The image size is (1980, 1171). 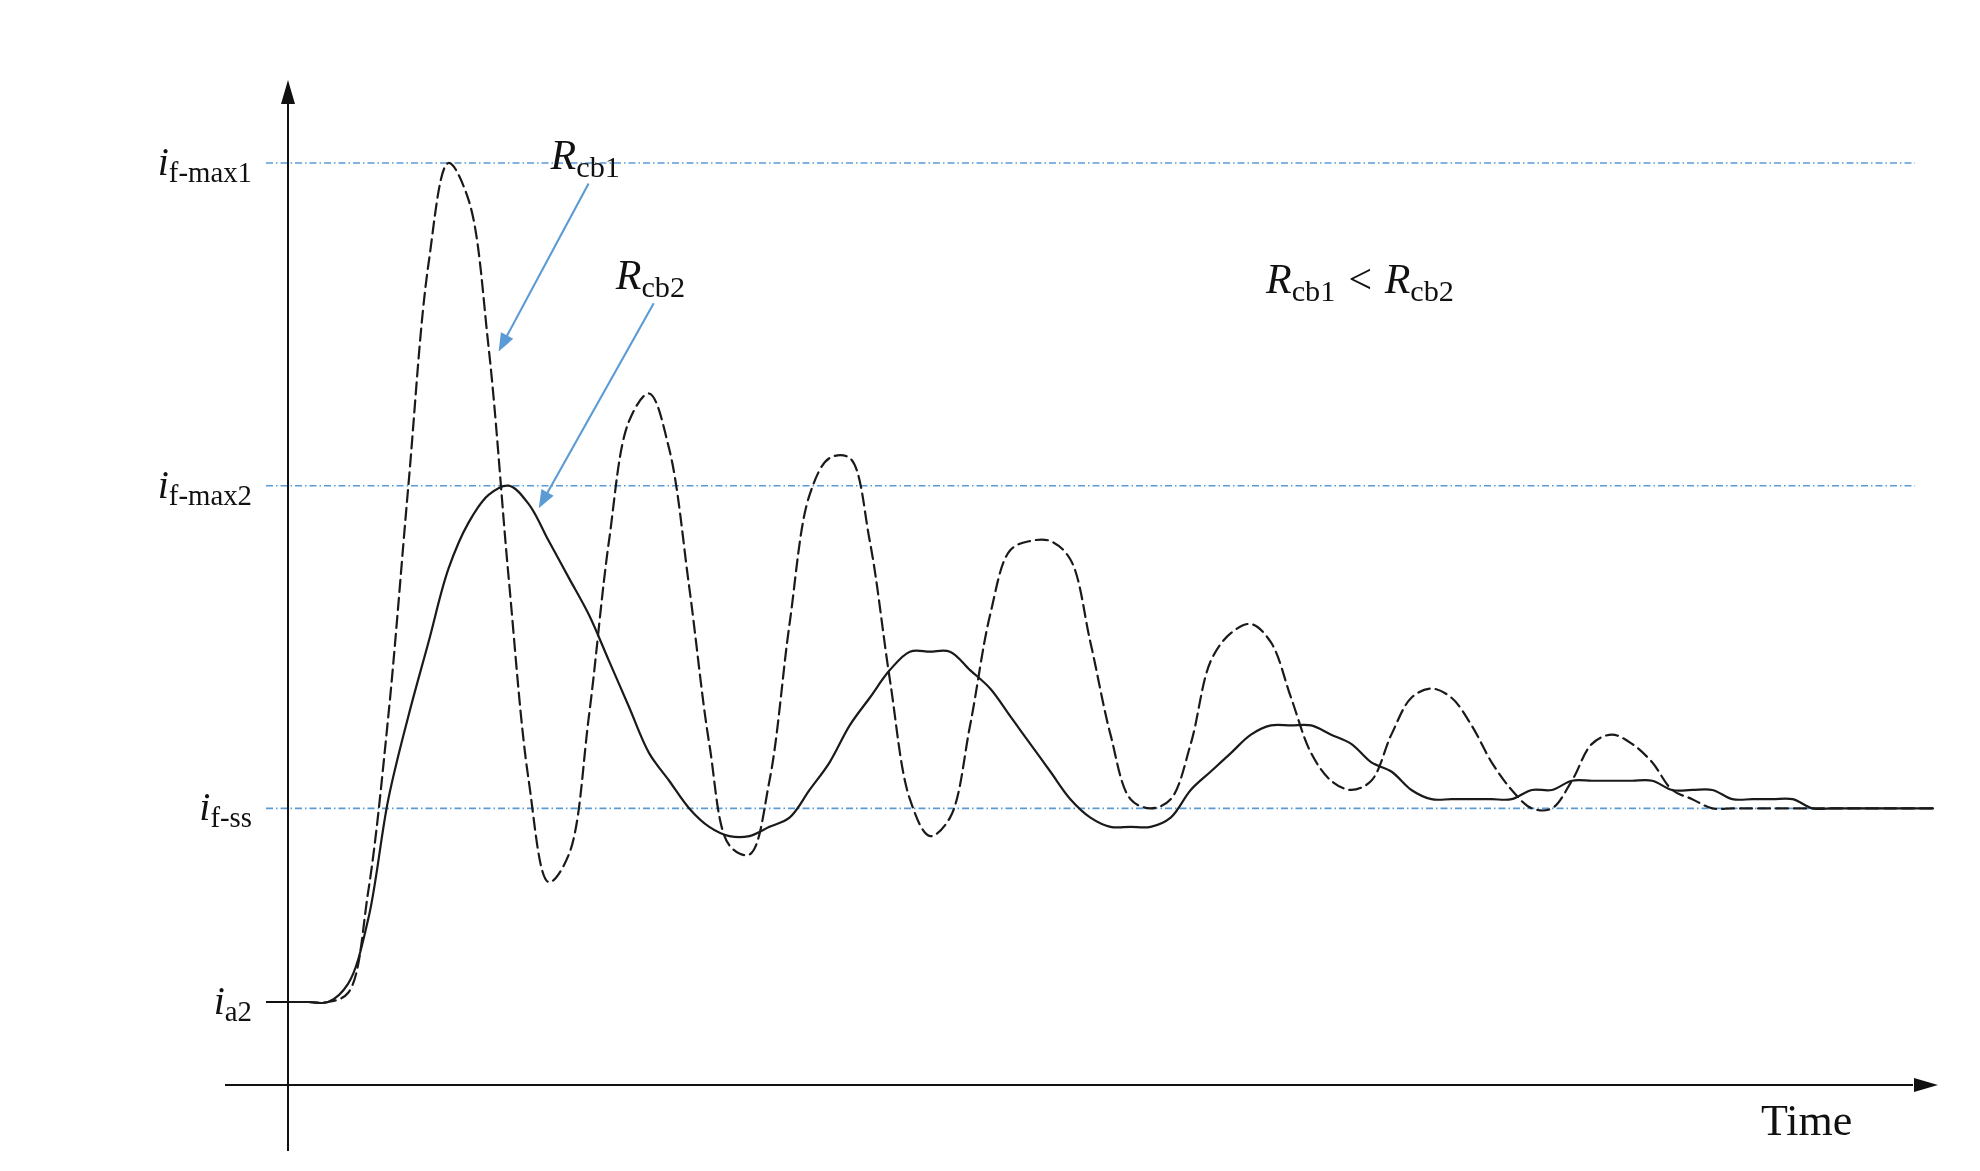 What do you see at coordinates (1359, 282) in the screenshot?
I see `annotation: R$_{cb1}$ < R$_{cb2}$` at bounding box center [1359, 282].